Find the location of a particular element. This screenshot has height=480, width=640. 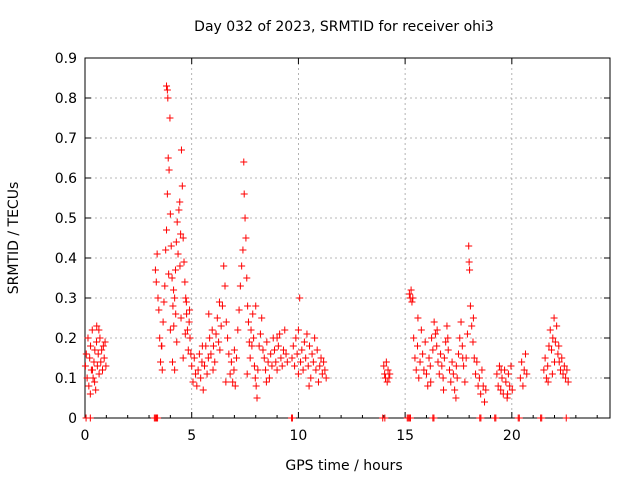

x-tick-label: 20 is located at coordinates (512, 436).